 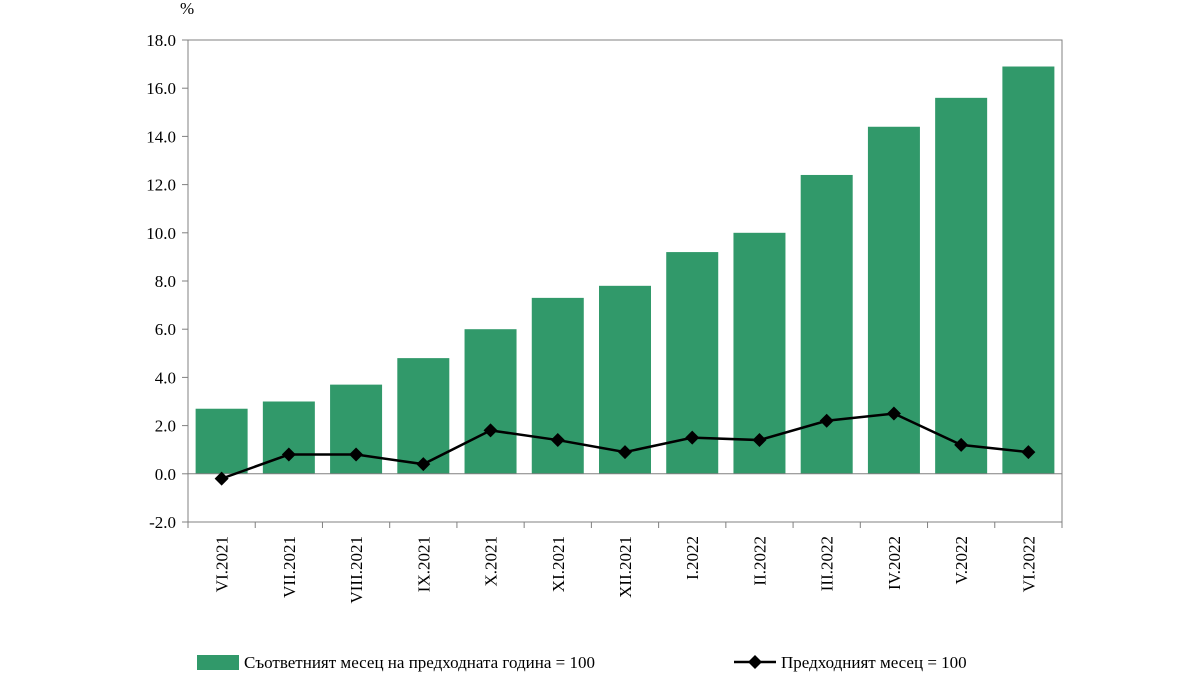 What do you see at coordinates (162, 522) in the screenshot?
I see `y-tick-label: -2.0` at bounding box center [162, 522].